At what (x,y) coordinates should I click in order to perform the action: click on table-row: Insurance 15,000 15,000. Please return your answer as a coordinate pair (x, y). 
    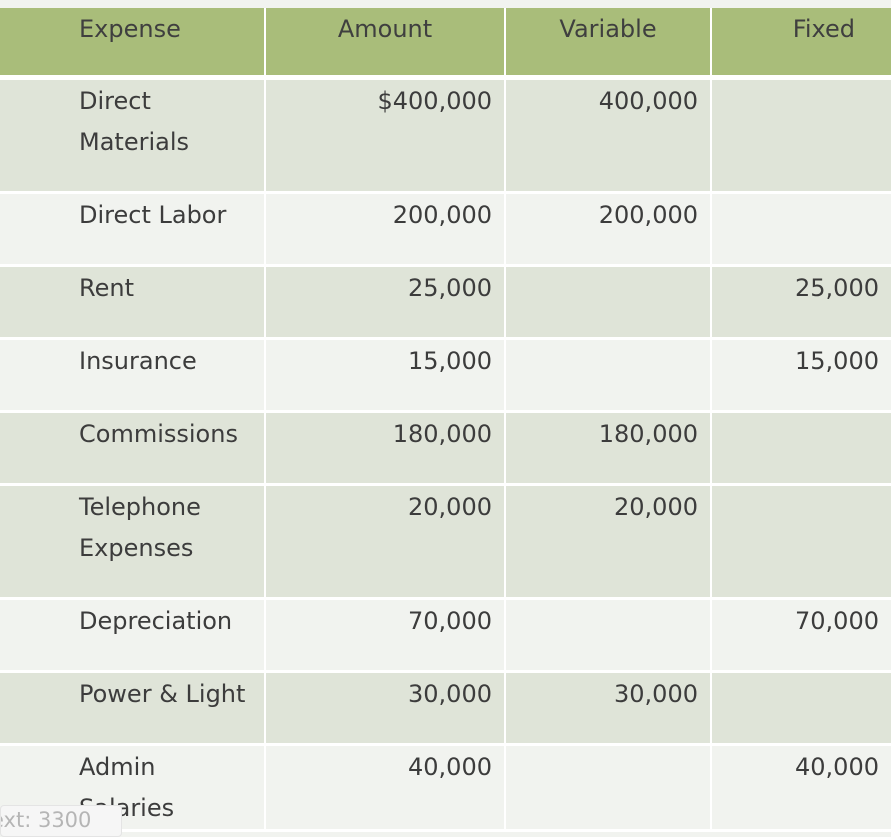
    Looking at the image, I should click on (445, 376).